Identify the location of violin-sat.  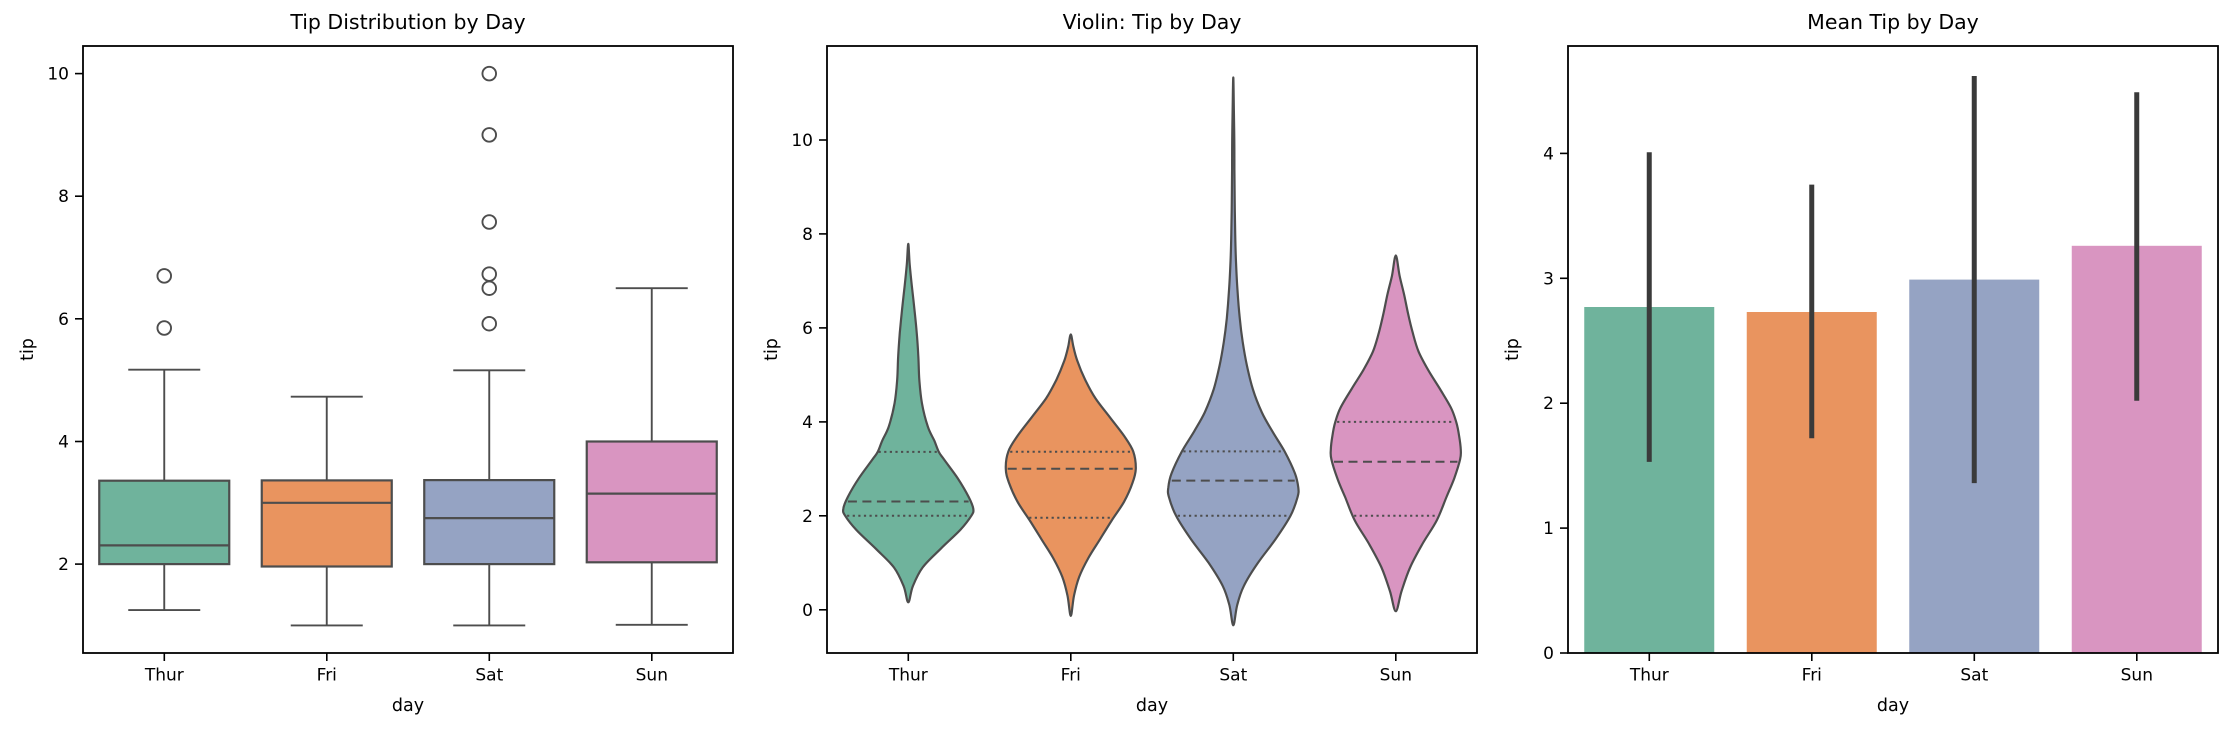
(1233, 351).